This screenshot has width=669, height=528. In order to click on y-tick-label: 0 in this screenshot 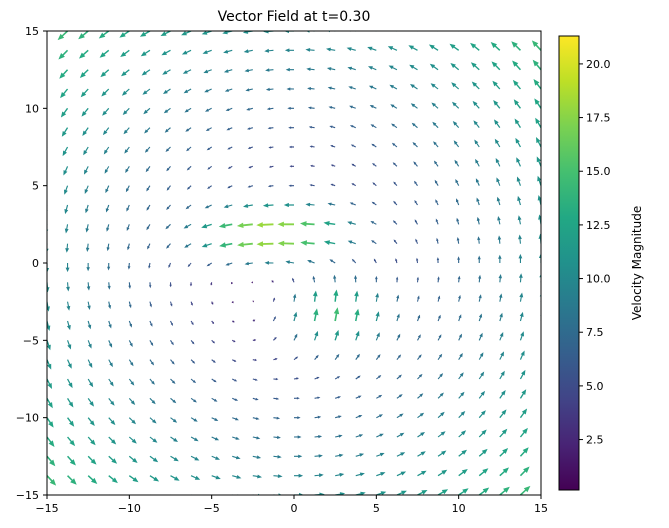, I will do `click(35, 263)`.